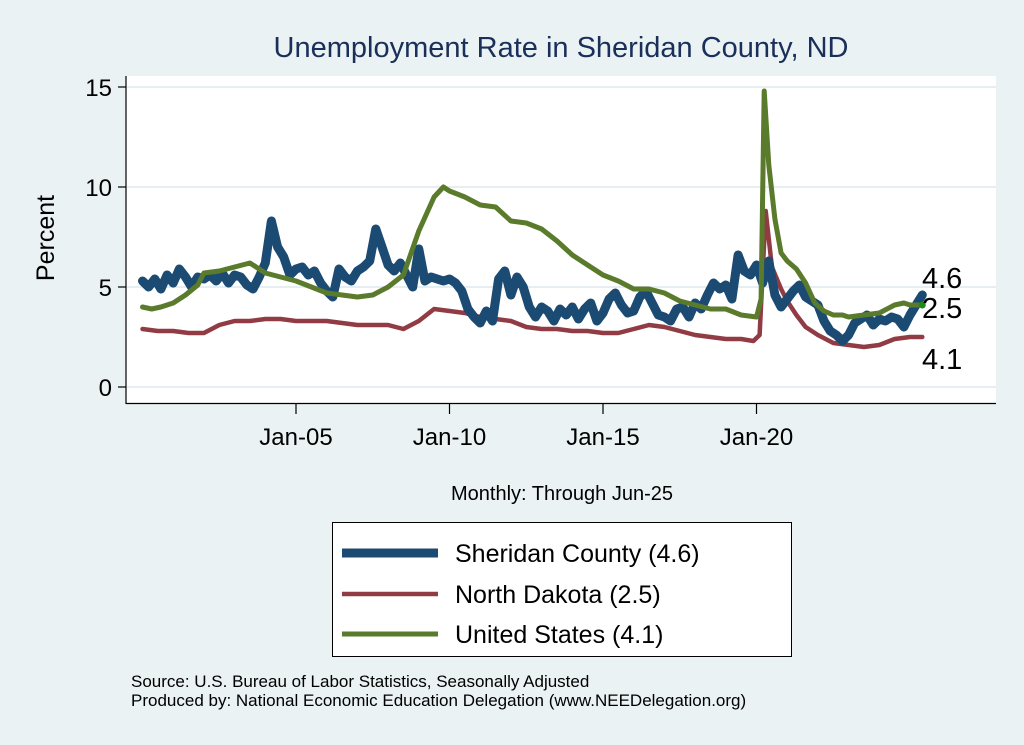 Image resolution: width=1024 pixels, height=745 pixels. What do you see at coordinates (942, 360) in the screenshot?
I see `end-label: 4.1` at bounding box center [942, 360].